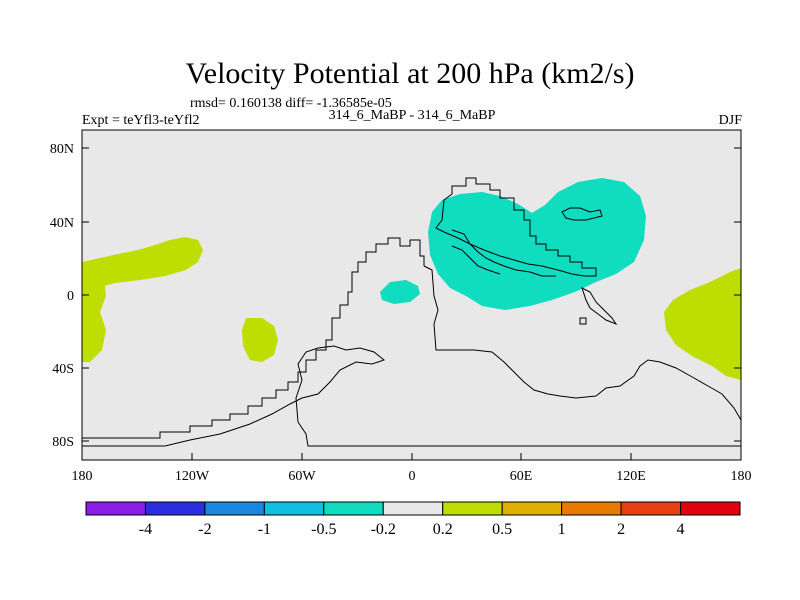 Image resolution: width=800 pixels, height=600 pixels. I want to click on colorbar, so click(413, 508).